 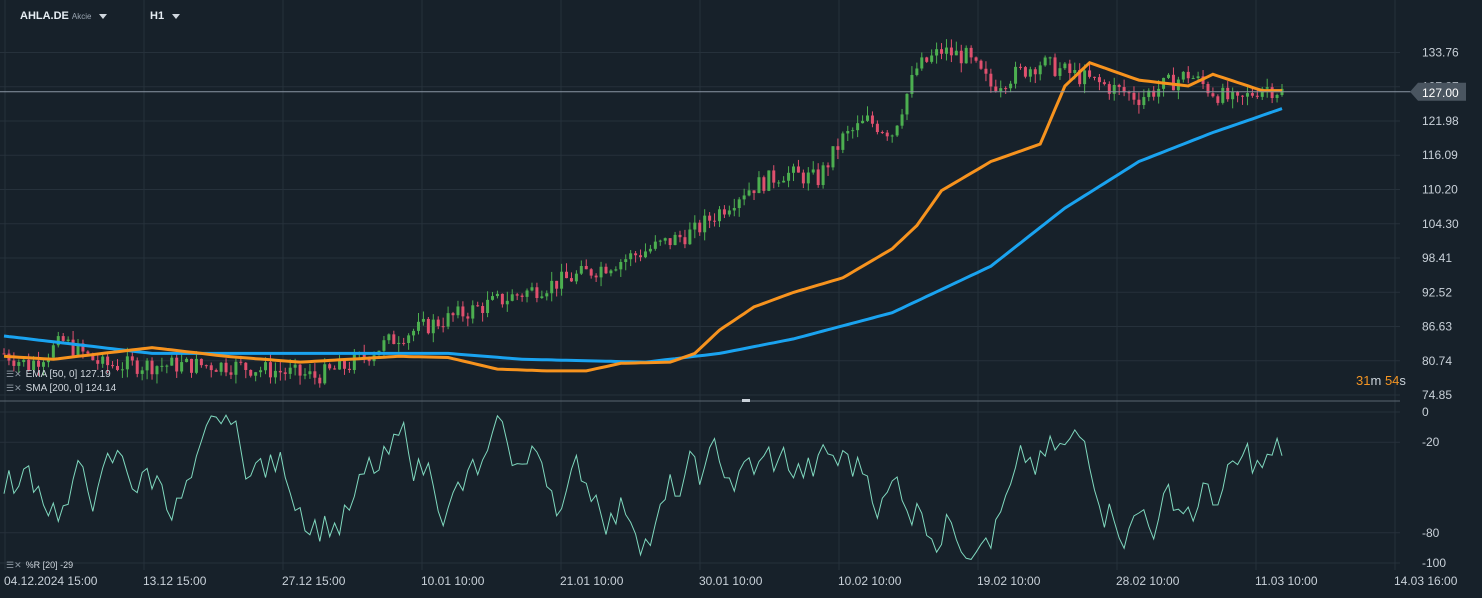 What do you see at coordinates (1426, 581) in the screenshot?
I see `time-tick-label: 14.03 16:00` at bounding box center [1426, 581].